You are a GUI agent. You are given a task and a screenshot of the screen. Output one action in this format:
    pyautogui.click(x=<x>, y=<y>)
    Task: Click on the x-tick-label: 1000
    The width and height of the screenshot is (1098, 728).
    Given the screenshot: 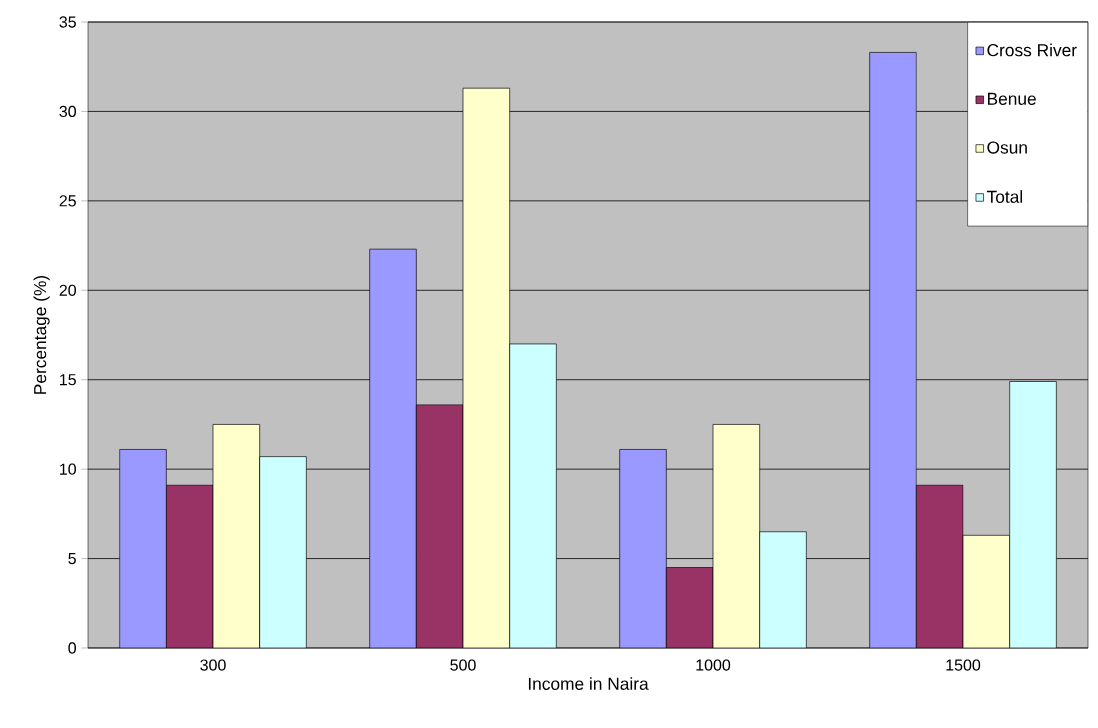 What is the action you would take?
    pyautogui.click(x=713, y=665)
    